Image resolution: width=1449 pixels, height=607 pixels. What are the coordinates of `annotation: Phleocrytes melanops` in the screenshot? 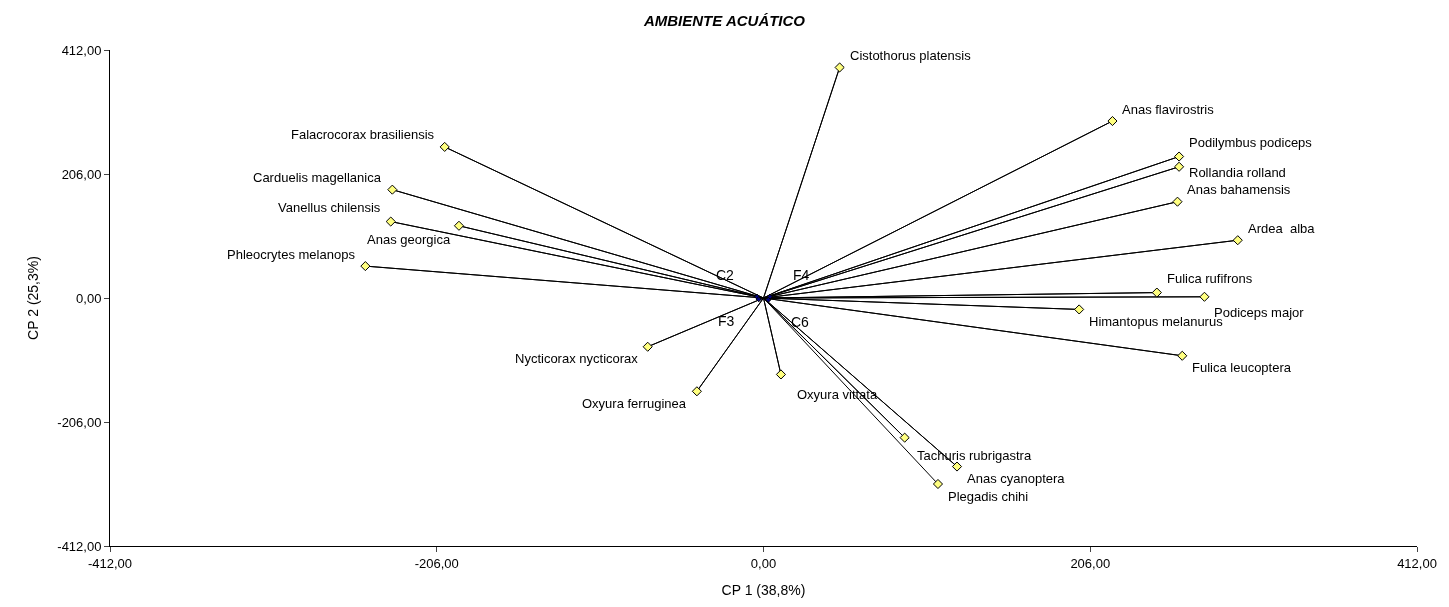 It's located at (291, 254).